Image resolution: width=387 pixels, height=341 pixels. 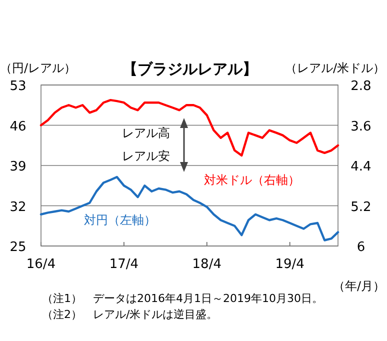 What do you see at coordinates (361, 207) in the screenshot?
I see `y2-tick-label: 5.2` at bounding box center [361, 207].